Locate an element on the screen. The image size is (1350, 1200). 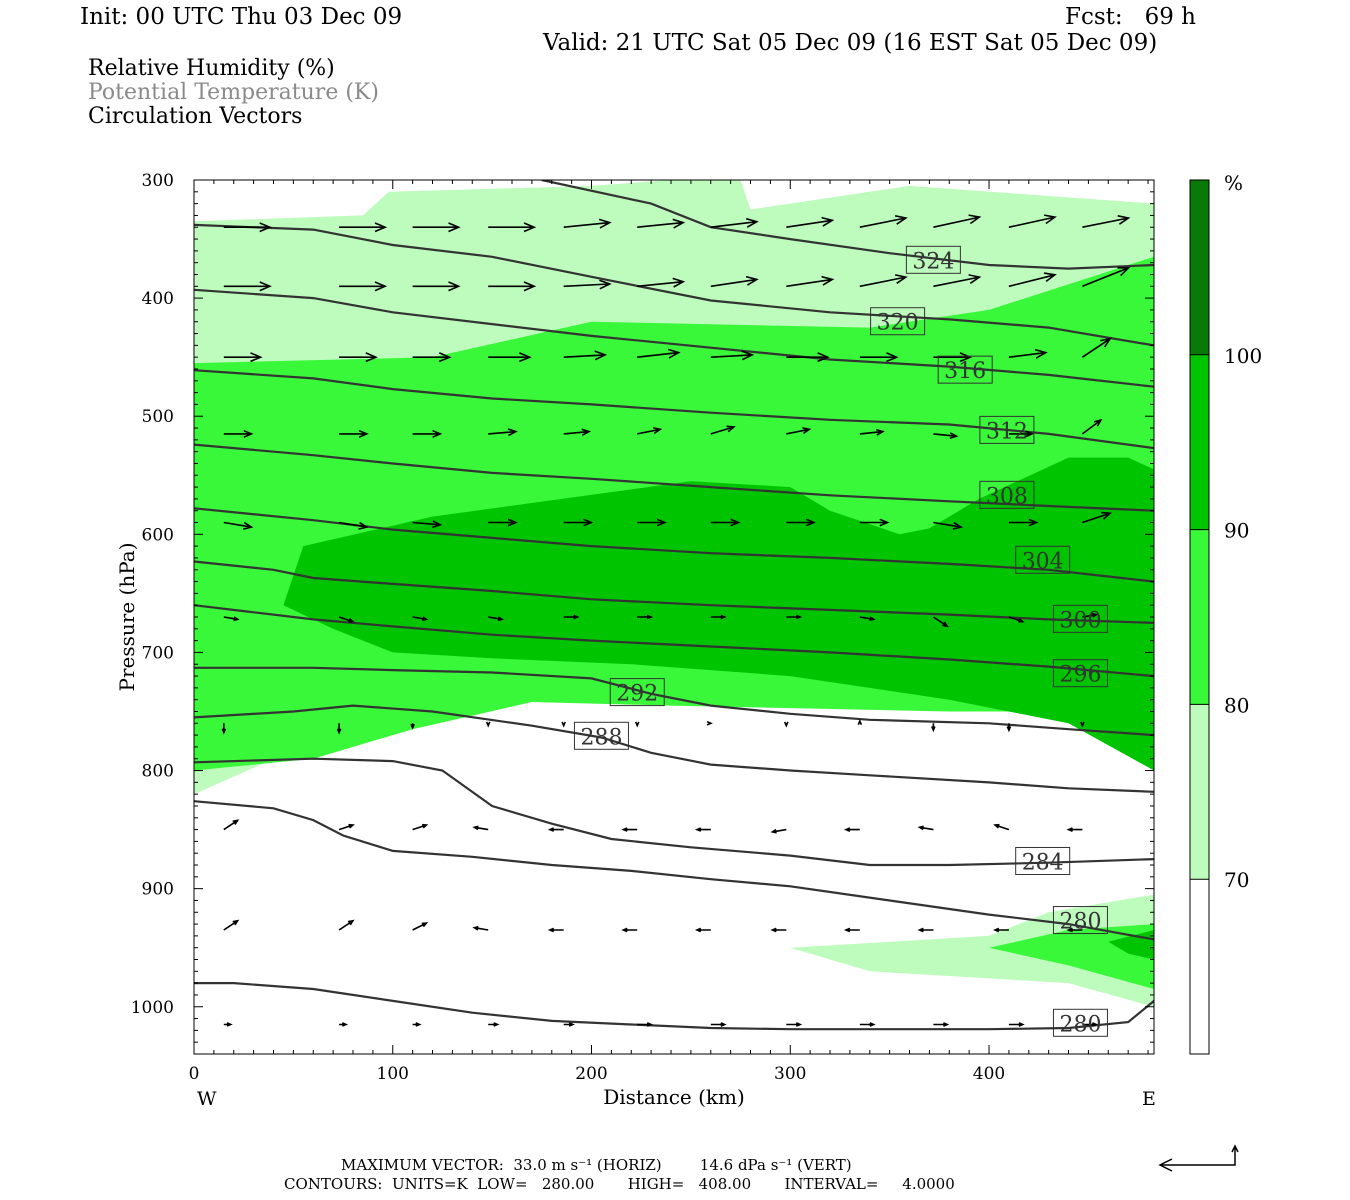
colorbar-frame is located at coordinates (1199, 617).